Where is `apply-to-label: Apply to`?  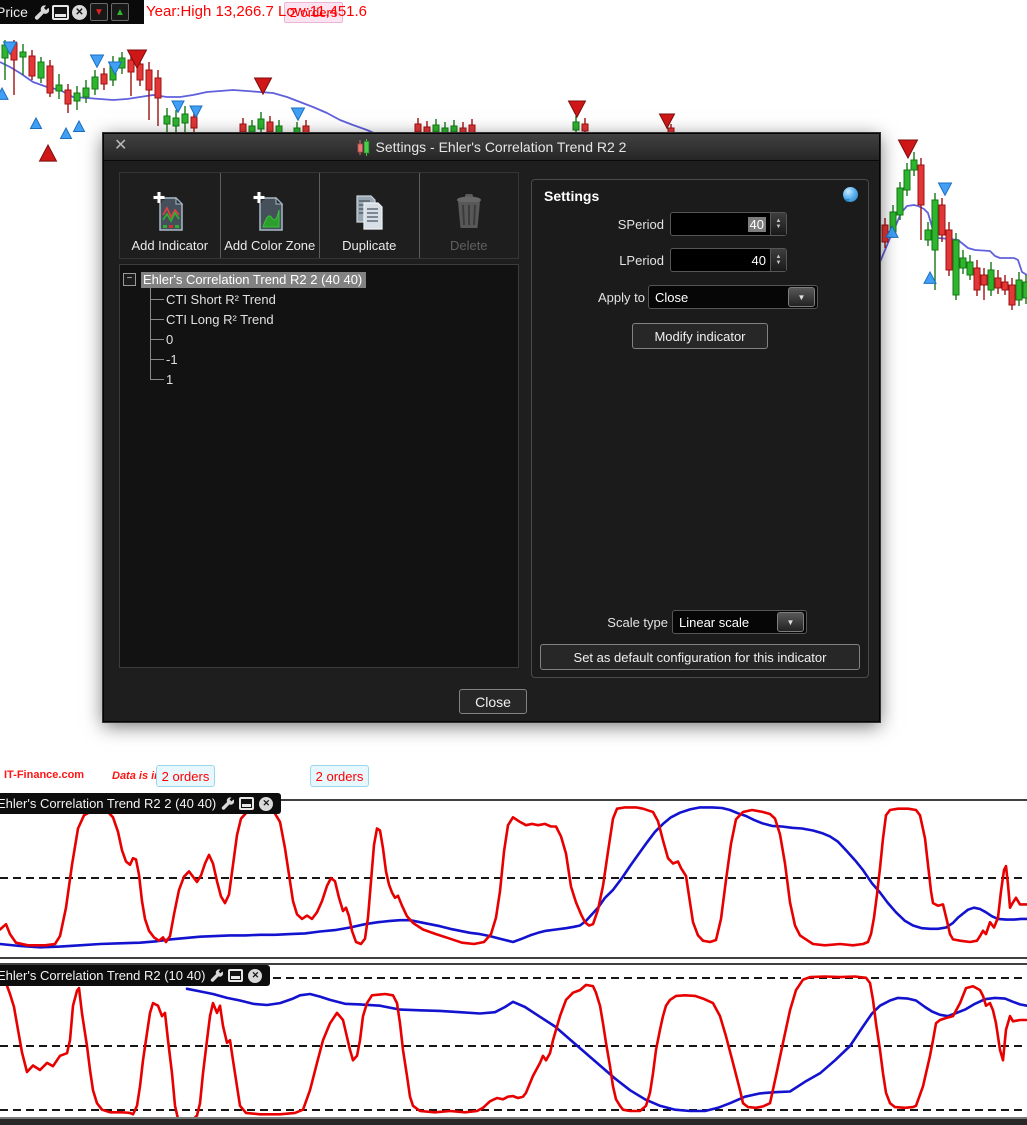
apply-to-label: Apply to is located at coordinates (621, 297).